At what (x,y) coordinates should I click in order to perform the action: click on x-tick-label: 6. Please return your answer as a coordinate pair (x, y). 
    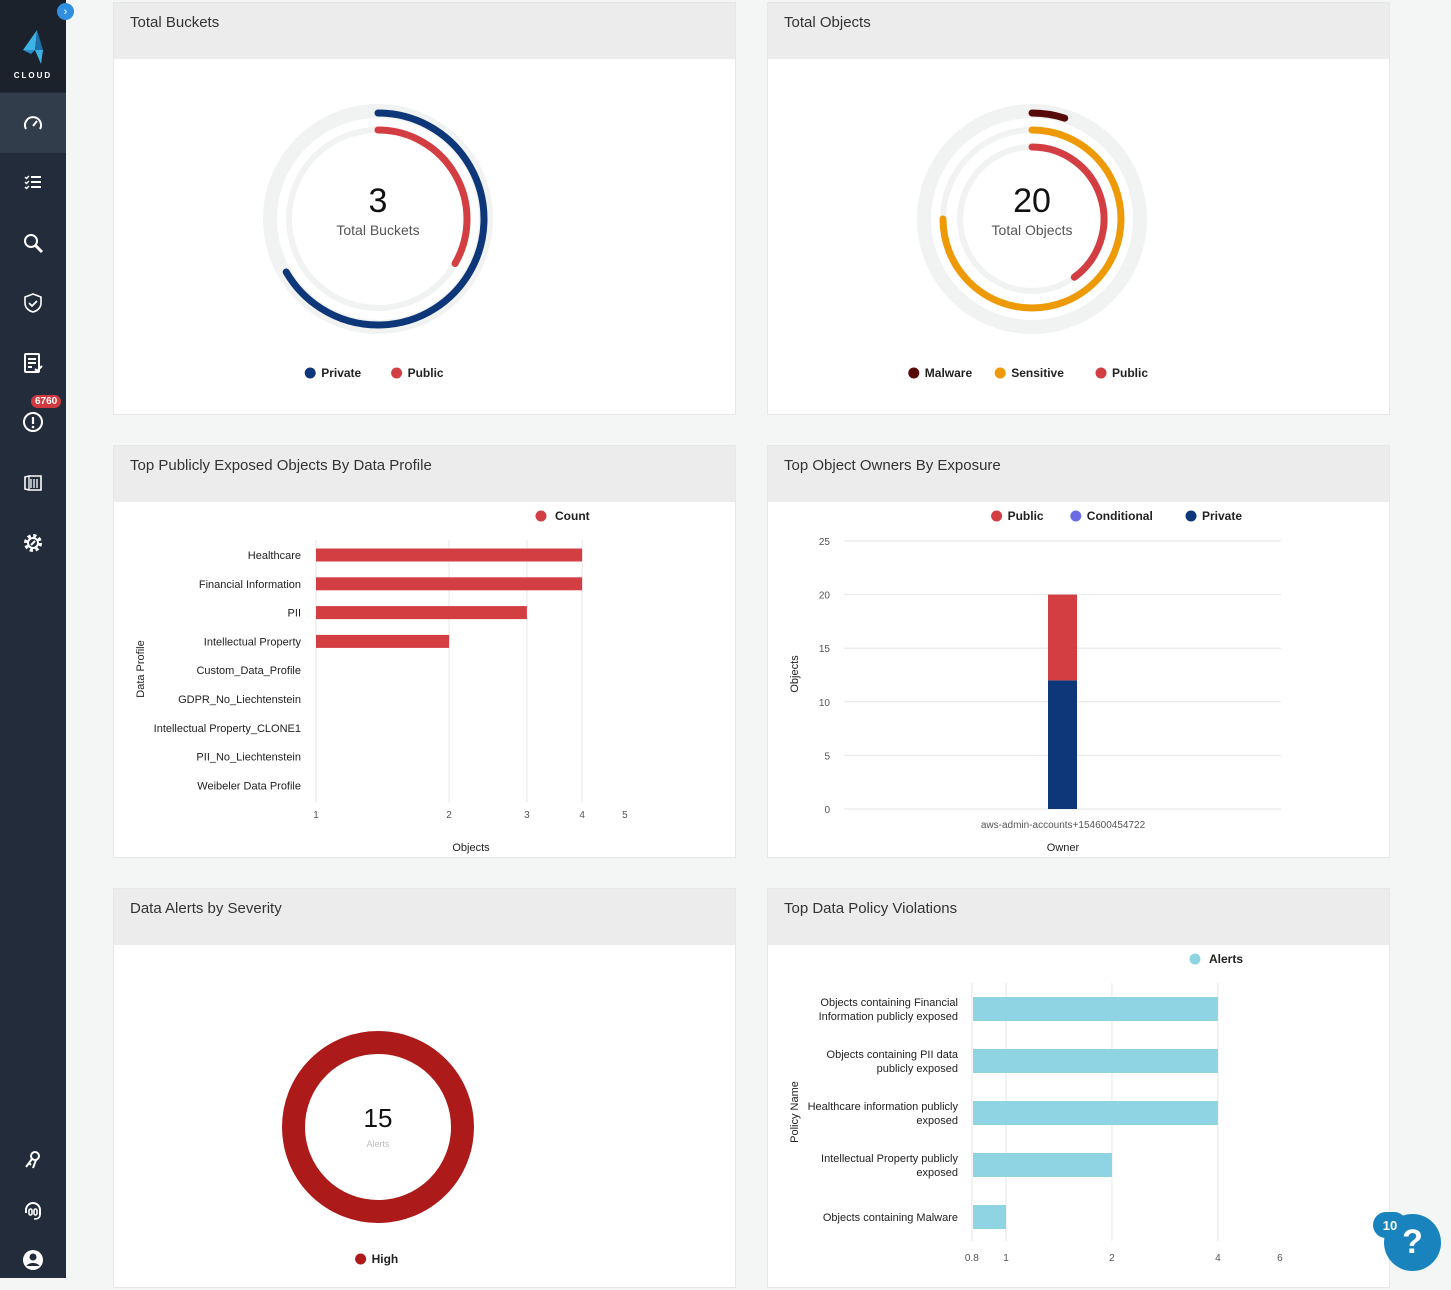
    Looking at the image, I should click on (1280, 1258).